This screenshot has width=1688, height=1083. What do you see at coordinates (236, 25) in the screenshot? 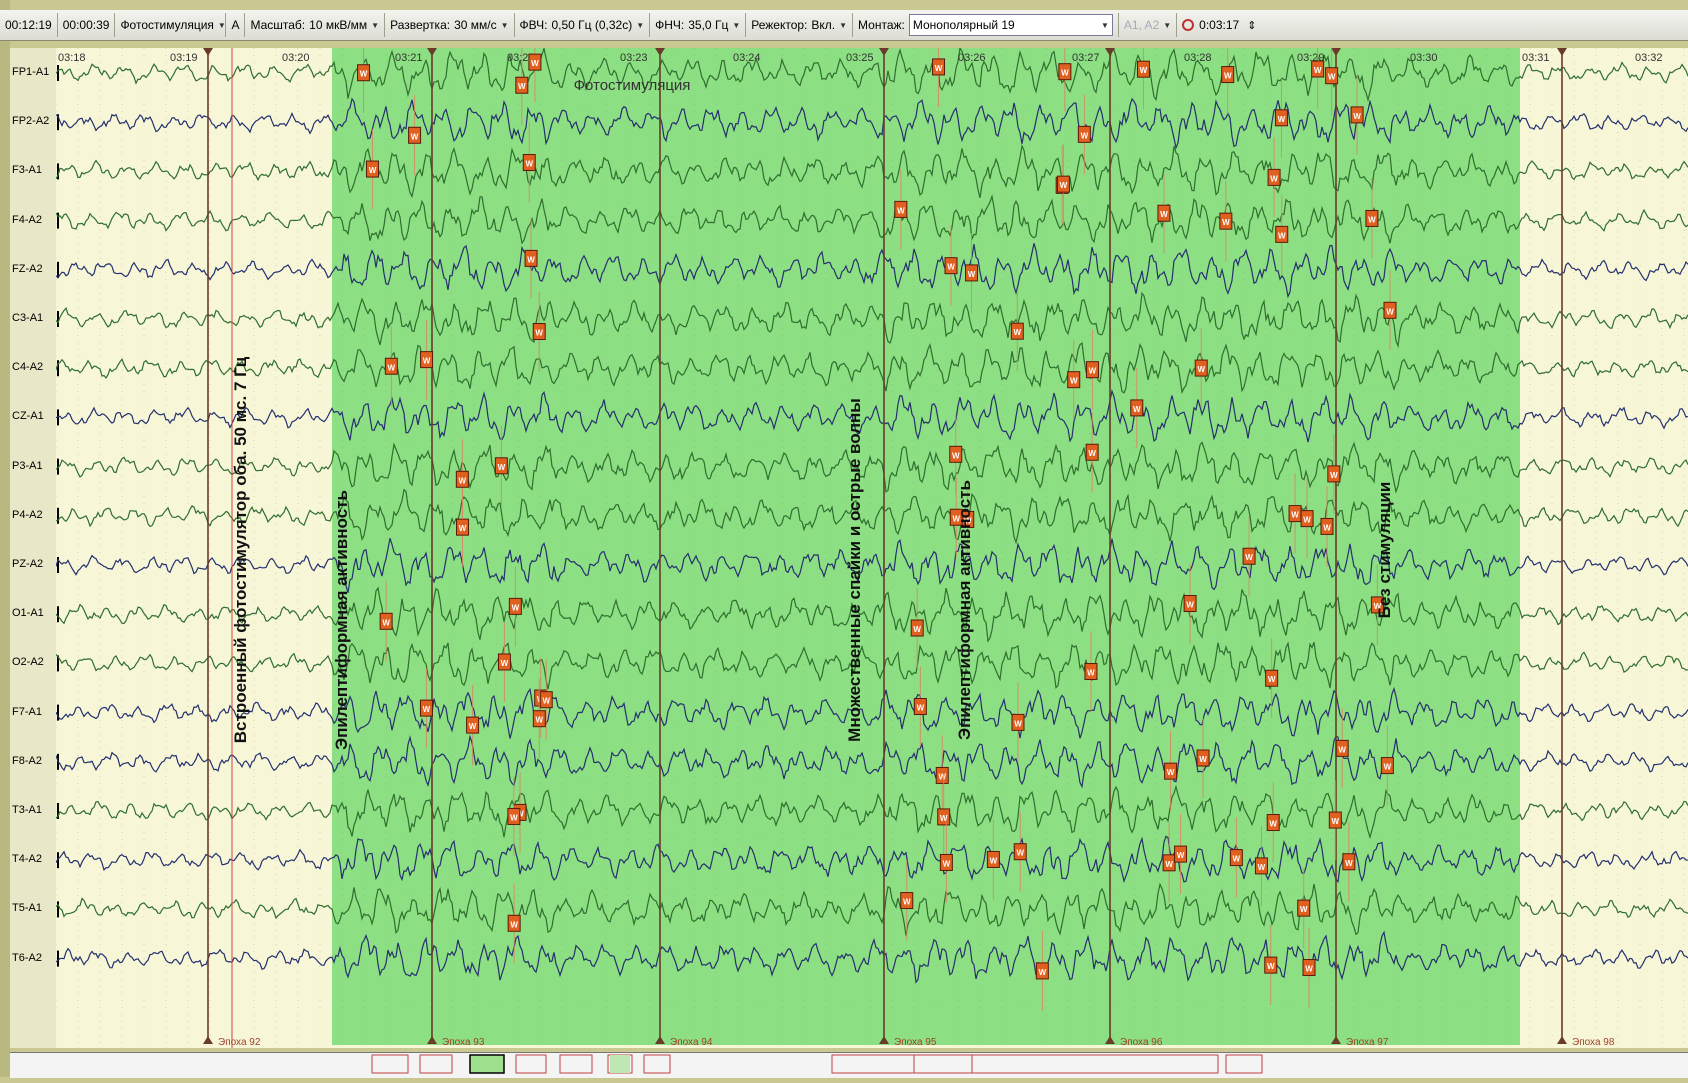
I see `a-button: A` at bounding box center [236, 25].